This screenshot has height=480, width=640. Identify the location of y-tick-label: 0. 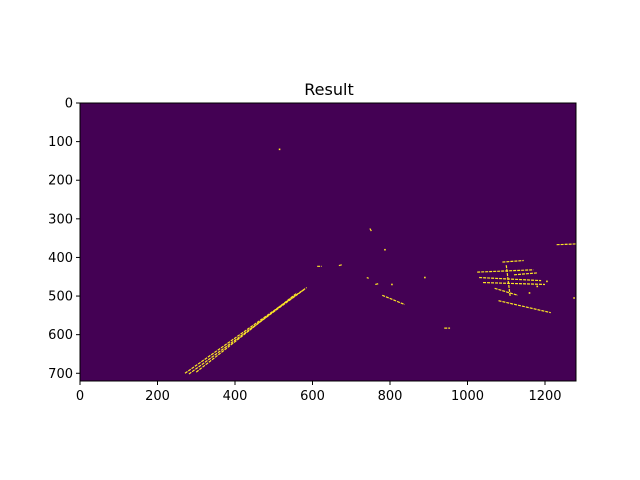
(69, 104).